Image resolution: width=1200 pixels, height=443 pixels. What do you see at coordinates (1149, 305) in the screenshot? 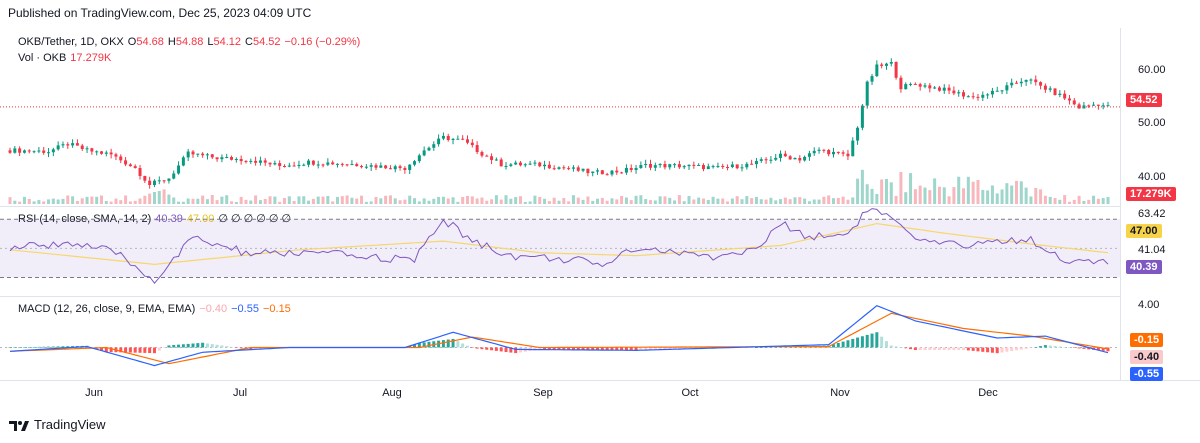
I see `macd-tick-4: 4.00` at bounding box center [1149, 305].